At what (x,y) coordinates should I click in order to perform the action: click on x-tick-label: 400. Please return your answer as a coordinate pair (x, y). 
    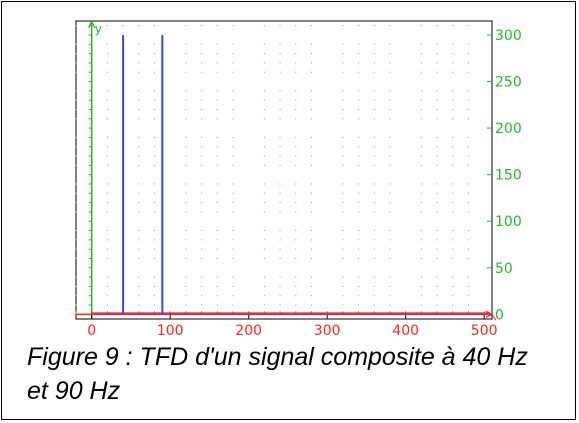
    Looking at the image, I should click on (405, 331).